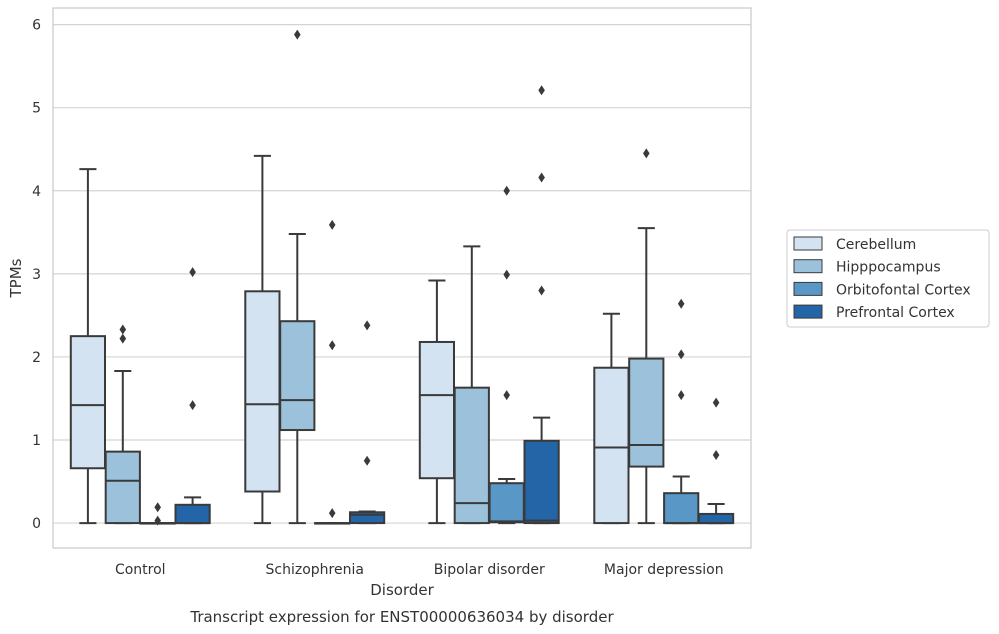 The width and height of the screenshot is (999, 634). What do you see at coordinates (888, 268) in the screenshot?
I see `legend-label: Hipppocampus` at bounding box center [888, 268].